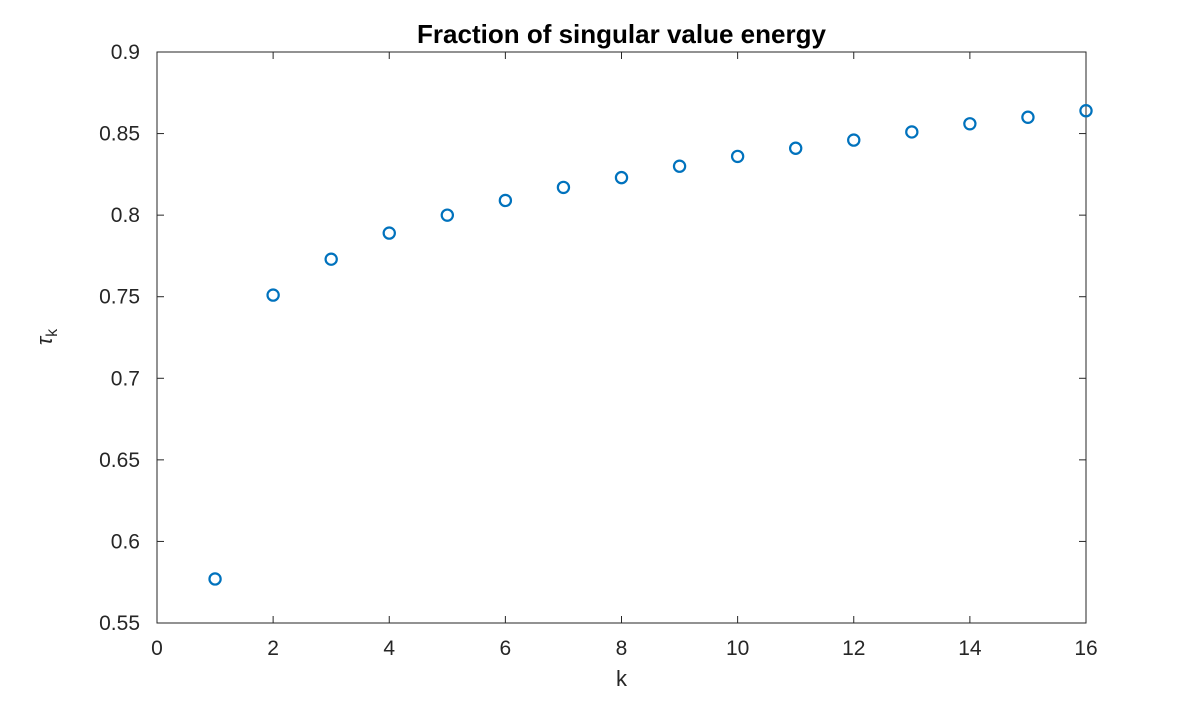 The width and height of the screenshot is (1200, 705). I want to click on y-tick-label: 0.6, so click(125, 541).